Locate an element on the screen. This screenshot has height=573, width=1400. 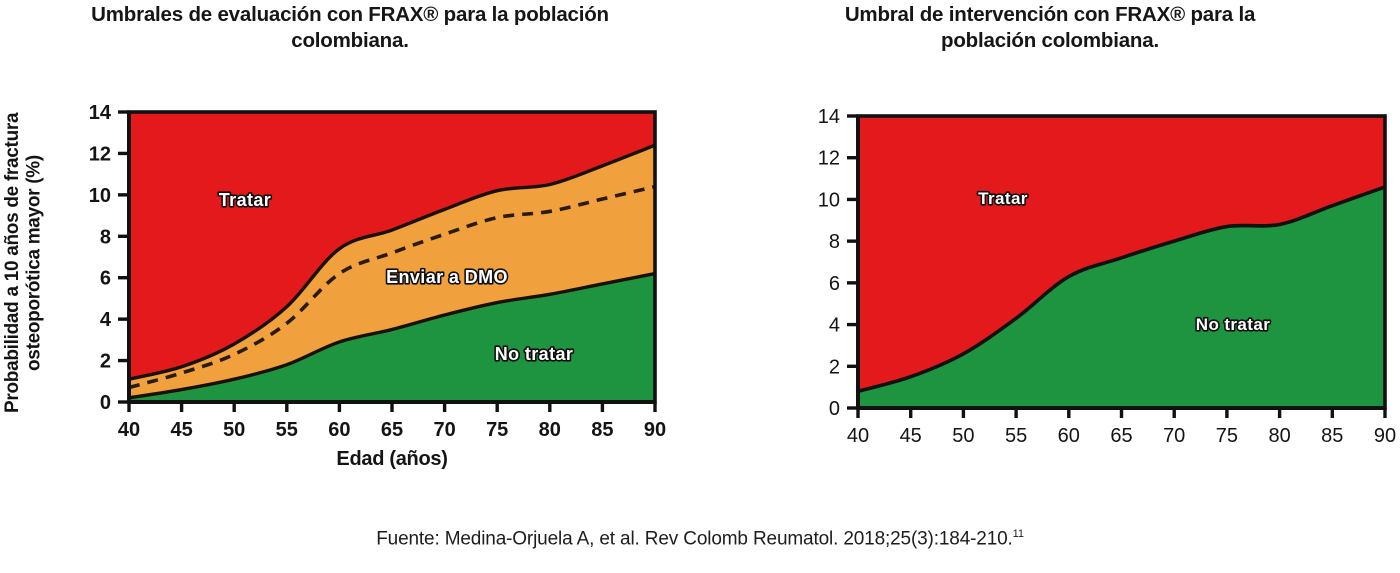
zone-label-enviar-dmo: Enviar a DMO is located at coordinates (447, 277).